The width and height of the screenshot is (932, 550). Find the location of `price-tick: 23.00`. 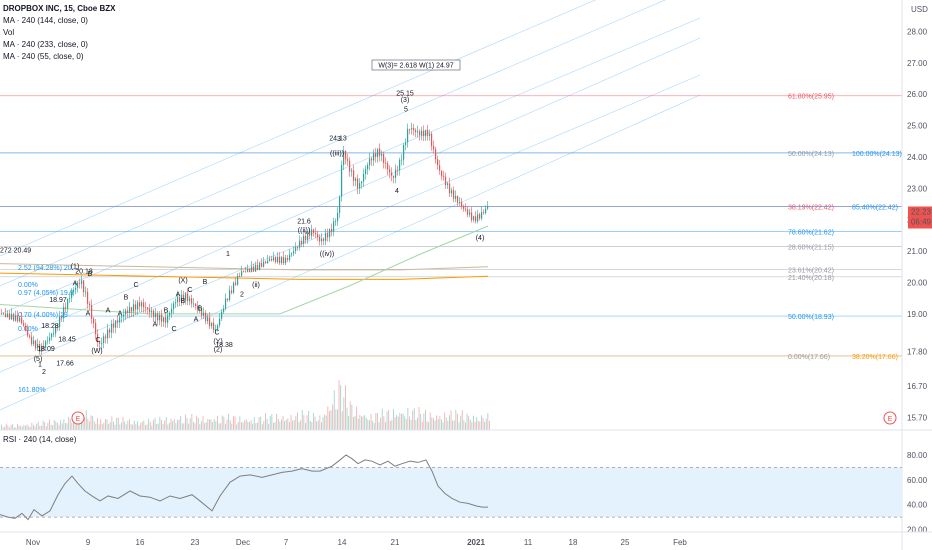

price-tick: 23.00 is located at coordinates (917, 188).